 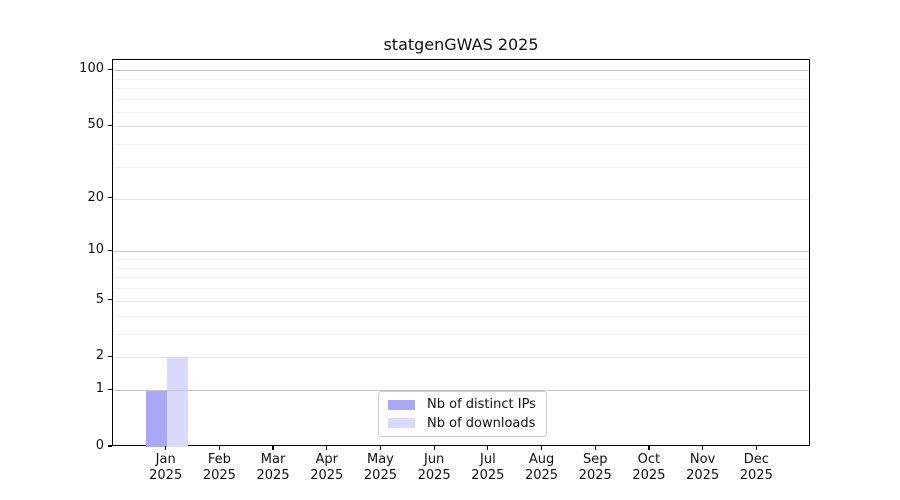 I want to click on x-tick-label: Aug 2025, so click(x=541, y=467).